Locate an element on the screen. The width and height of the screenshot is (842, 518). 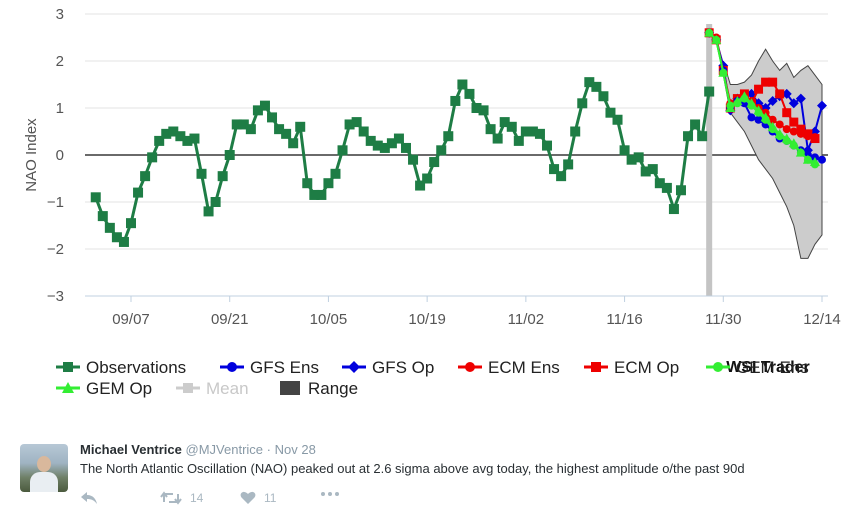
legend-item-ecm-op: ECM Op is located at coordinates (631, 367).